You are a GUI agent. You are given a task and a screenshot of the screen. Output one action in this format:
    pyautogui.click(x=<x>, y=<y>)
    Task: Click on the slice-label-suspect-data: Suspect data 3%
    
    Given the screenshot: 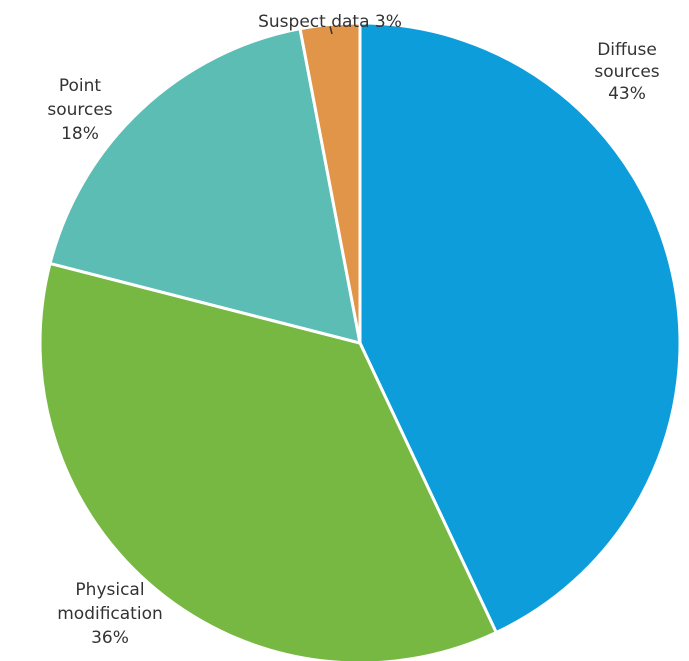 What is the action you would take?
    pyautogui.click(x=330, y=22)
    